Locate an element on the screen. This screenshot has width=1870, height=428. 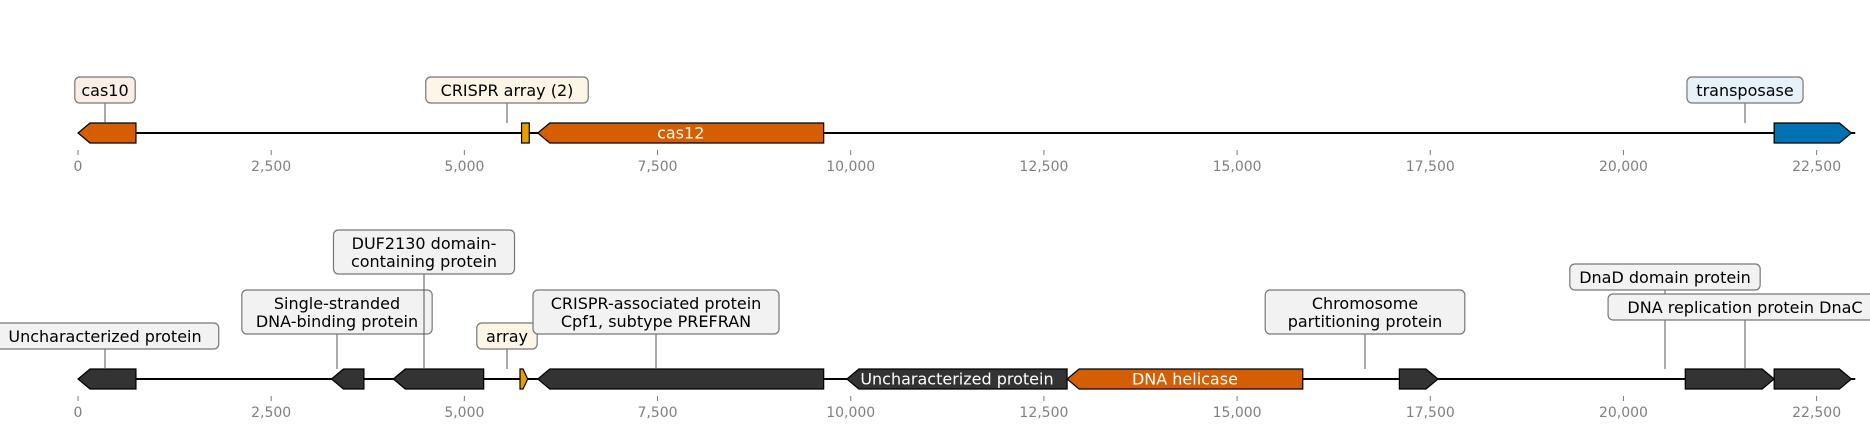
gene-dnac is located at coordinates (1813, 379).